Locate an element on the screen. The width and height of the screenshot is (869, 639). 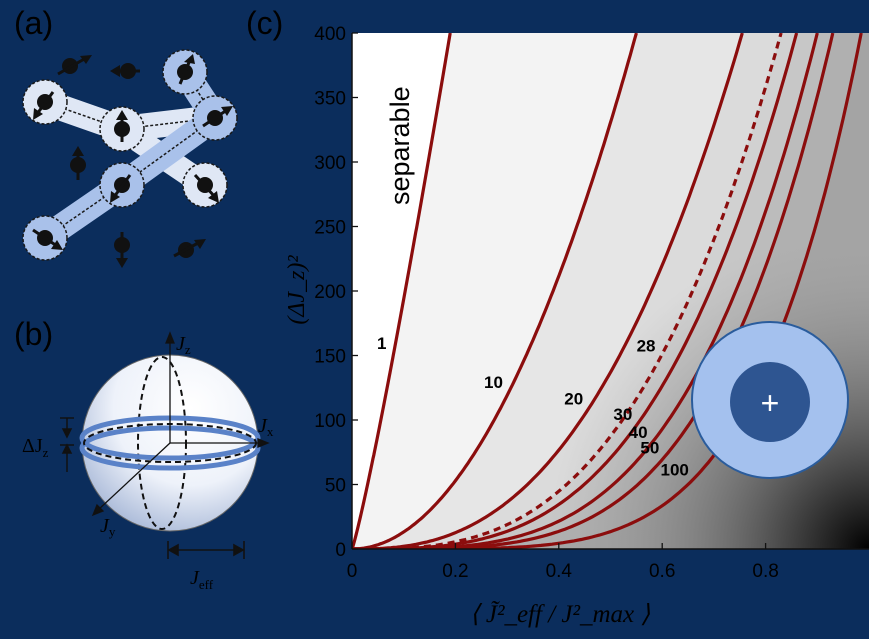
y-tick-label: 150 is located at coordinates (330, 357).